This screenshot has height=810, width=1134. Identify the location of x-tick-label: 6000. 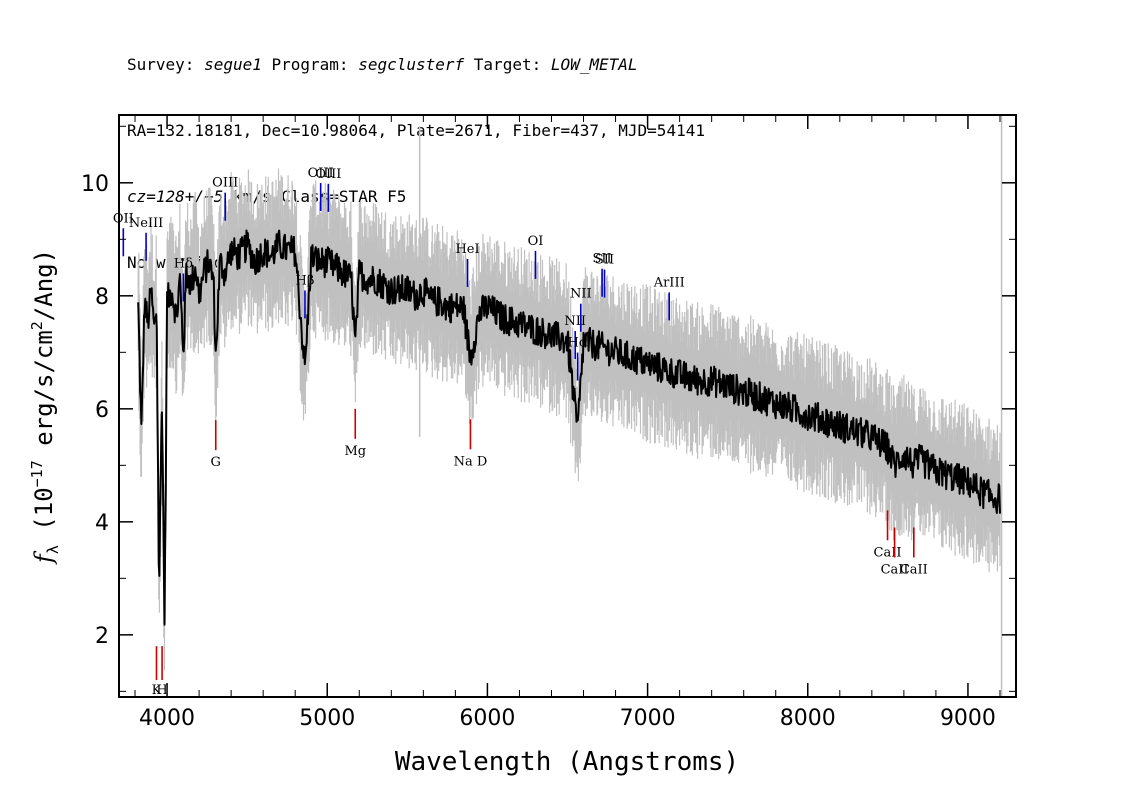
(487, 718).